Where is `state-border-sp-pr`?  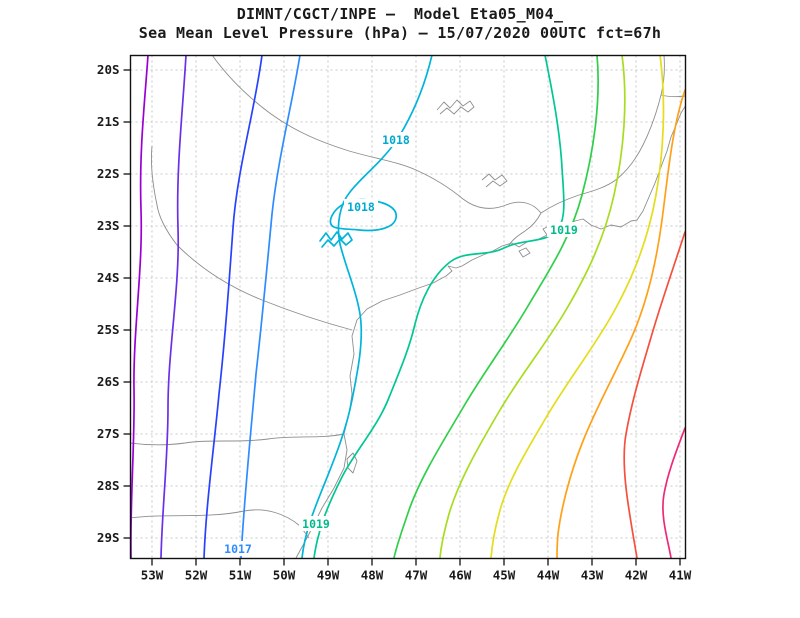 state-border-sp-pr is located at coordinates (251, 238).